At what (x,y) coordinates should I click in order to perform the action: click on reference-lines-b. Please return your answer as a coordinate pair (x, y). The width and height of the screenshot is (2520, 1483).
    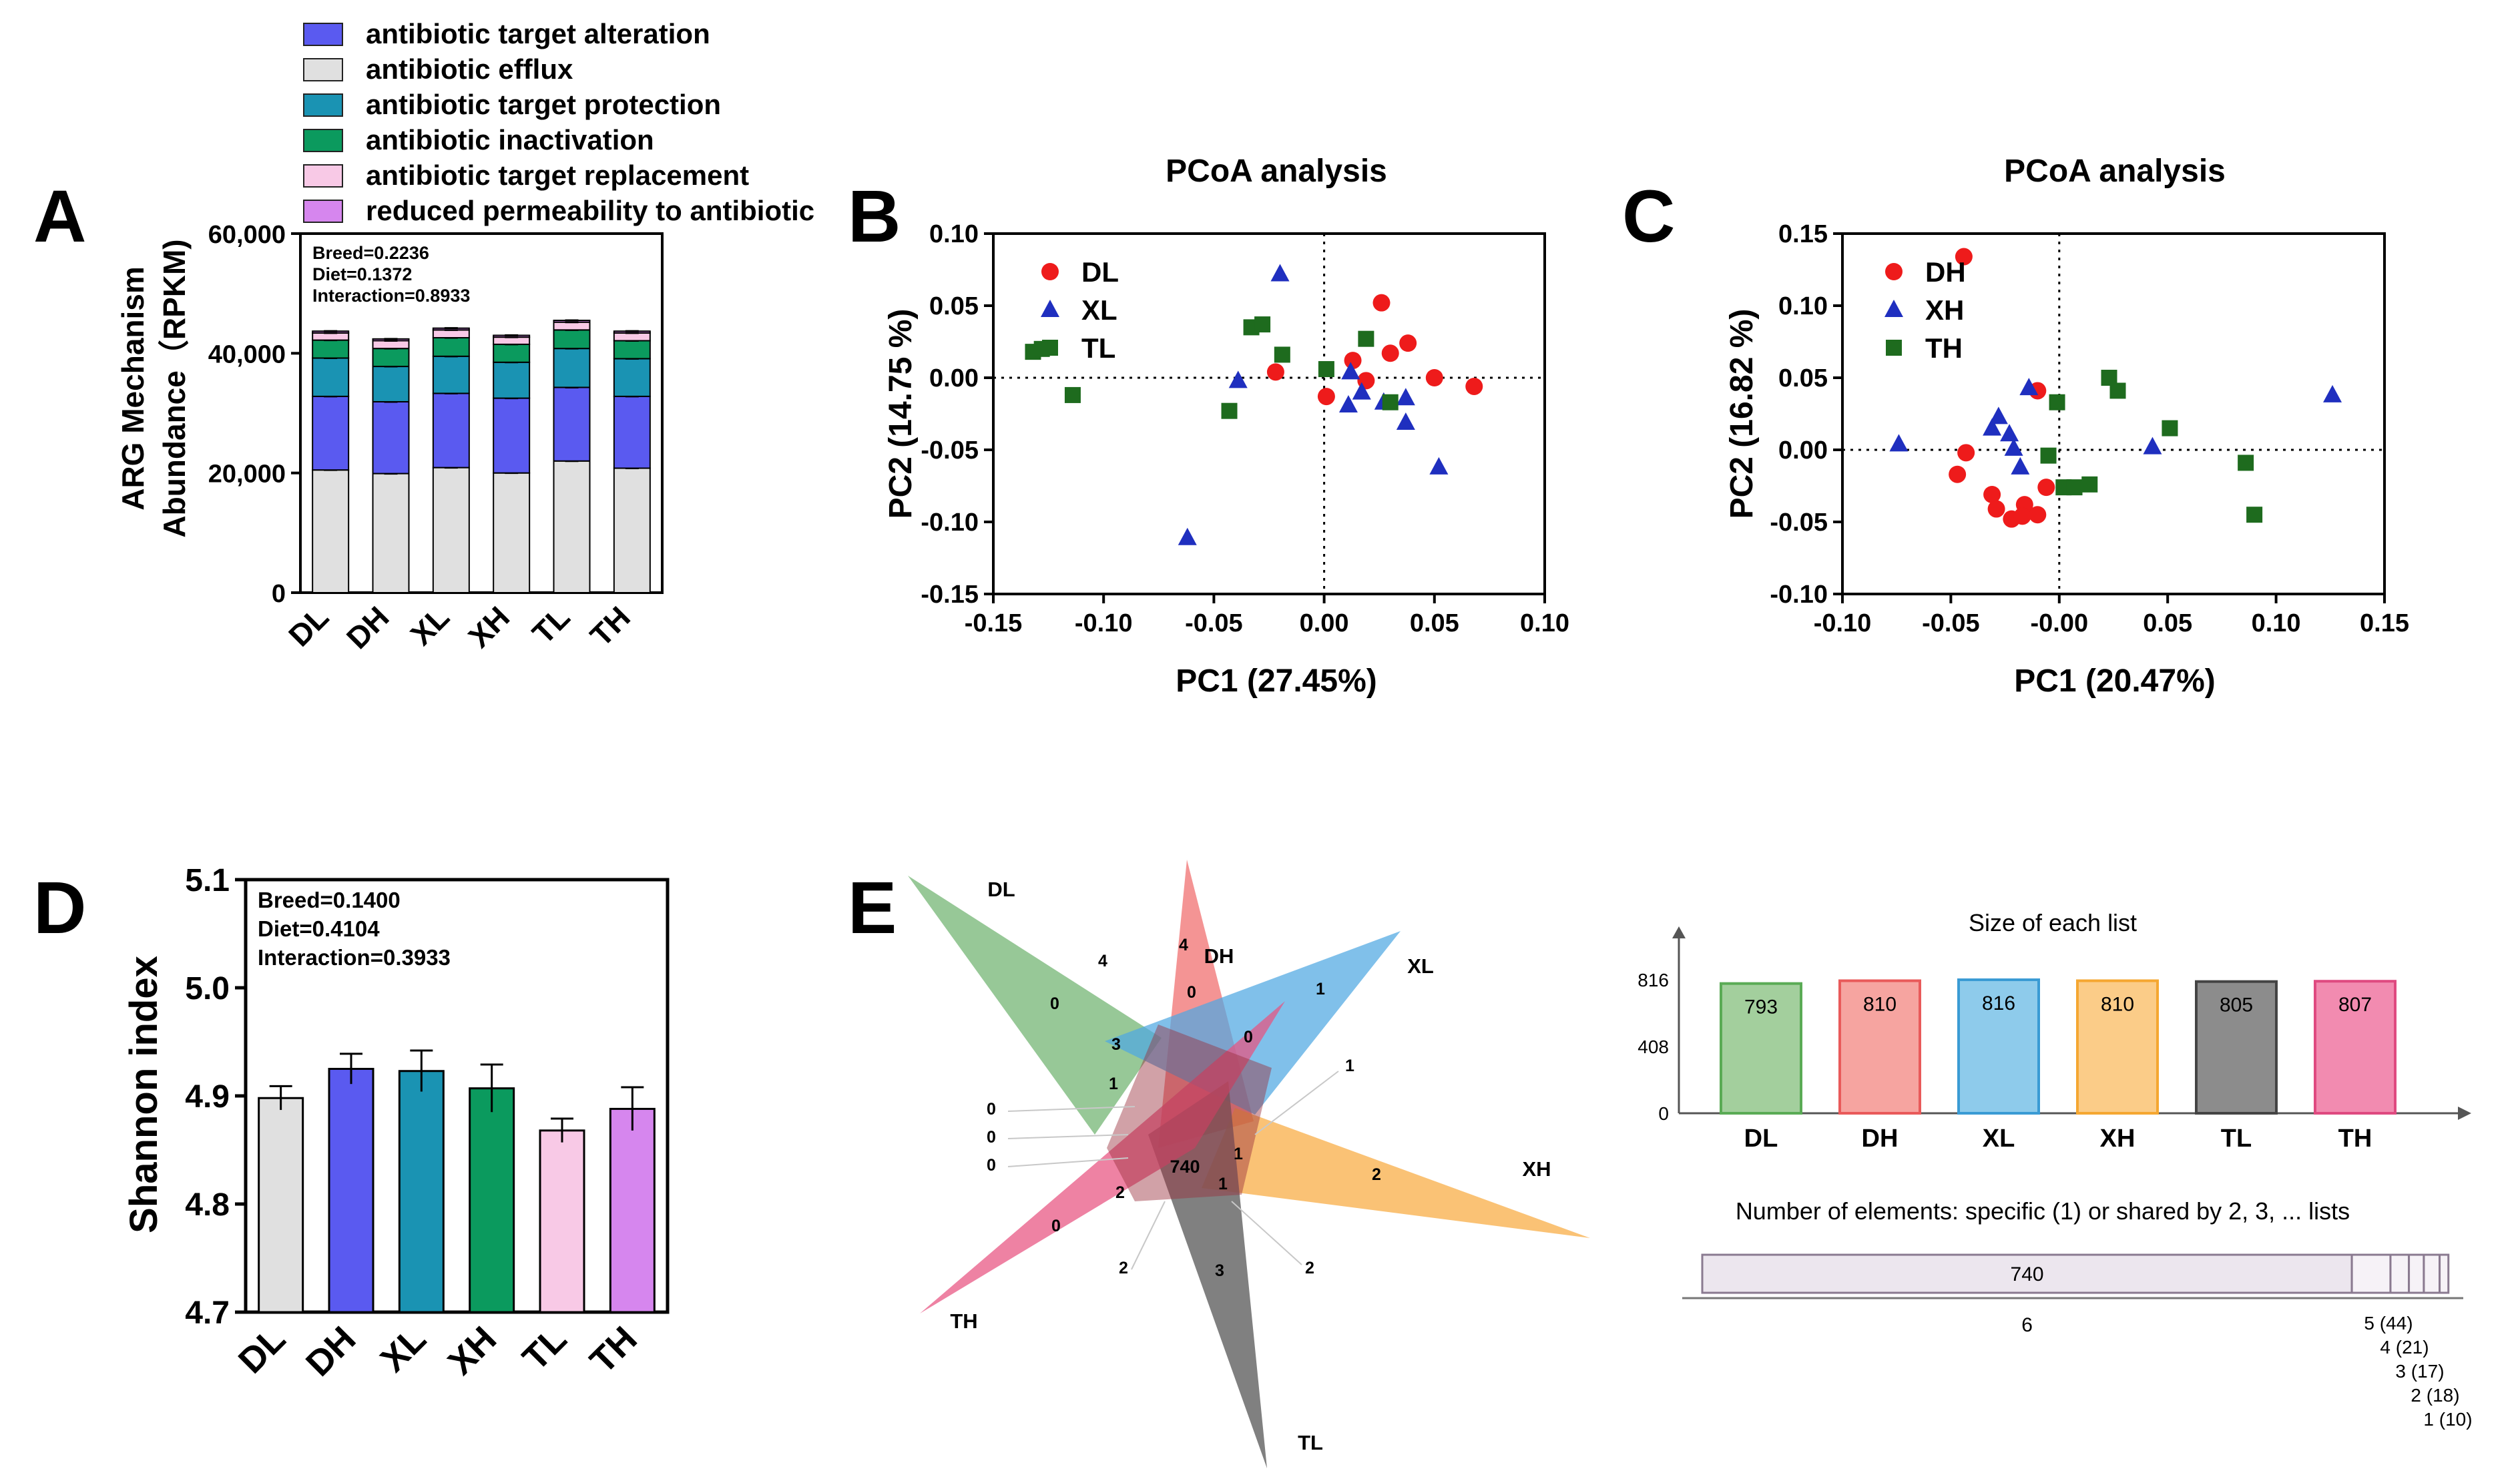
    Looking at the image, I should click on (1269, 414).